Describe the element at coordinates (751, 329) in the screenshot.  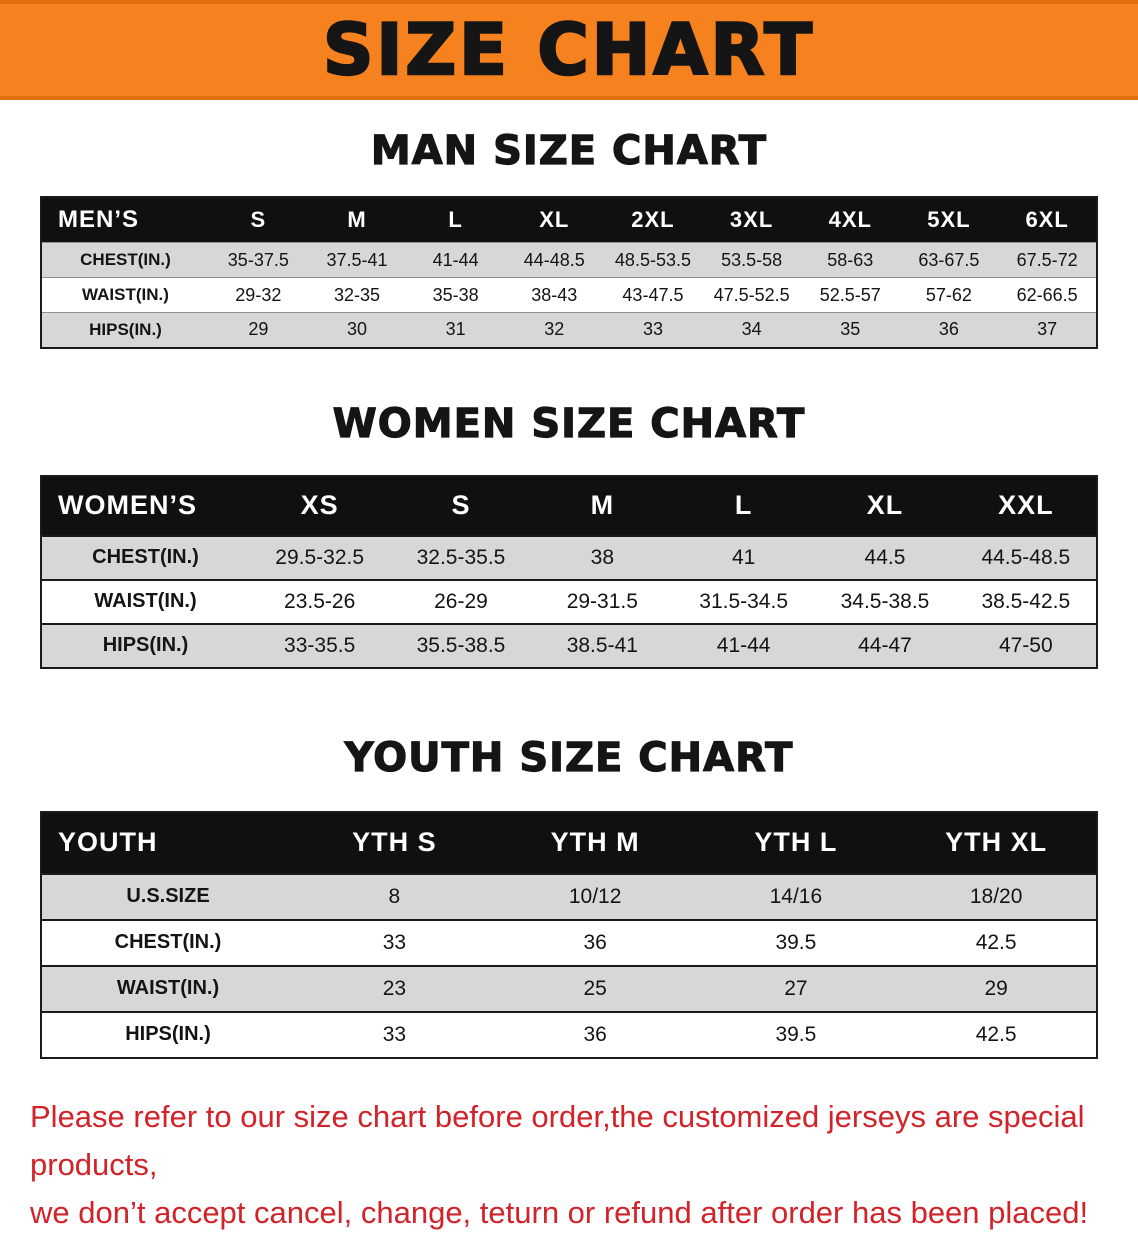
I see `size-value-cell: 34` at that location.